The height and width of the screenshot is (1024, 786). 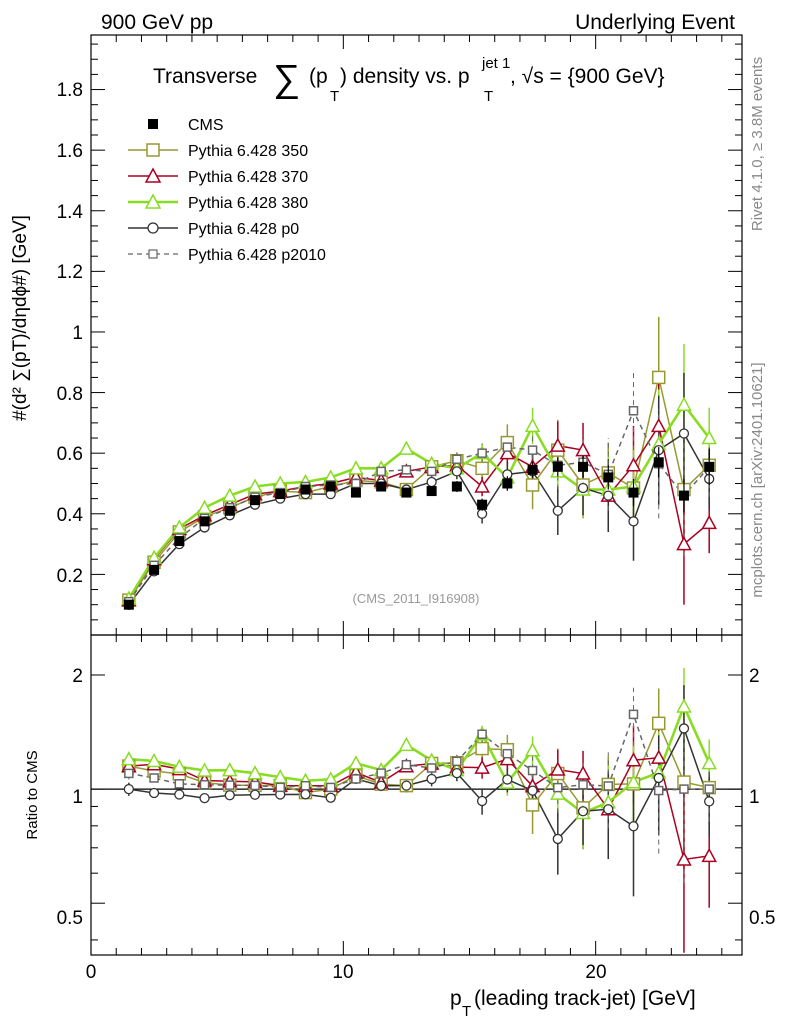 I want to click on svg-text: (leading track-jet) [GeV], so click(x=585, y=998).